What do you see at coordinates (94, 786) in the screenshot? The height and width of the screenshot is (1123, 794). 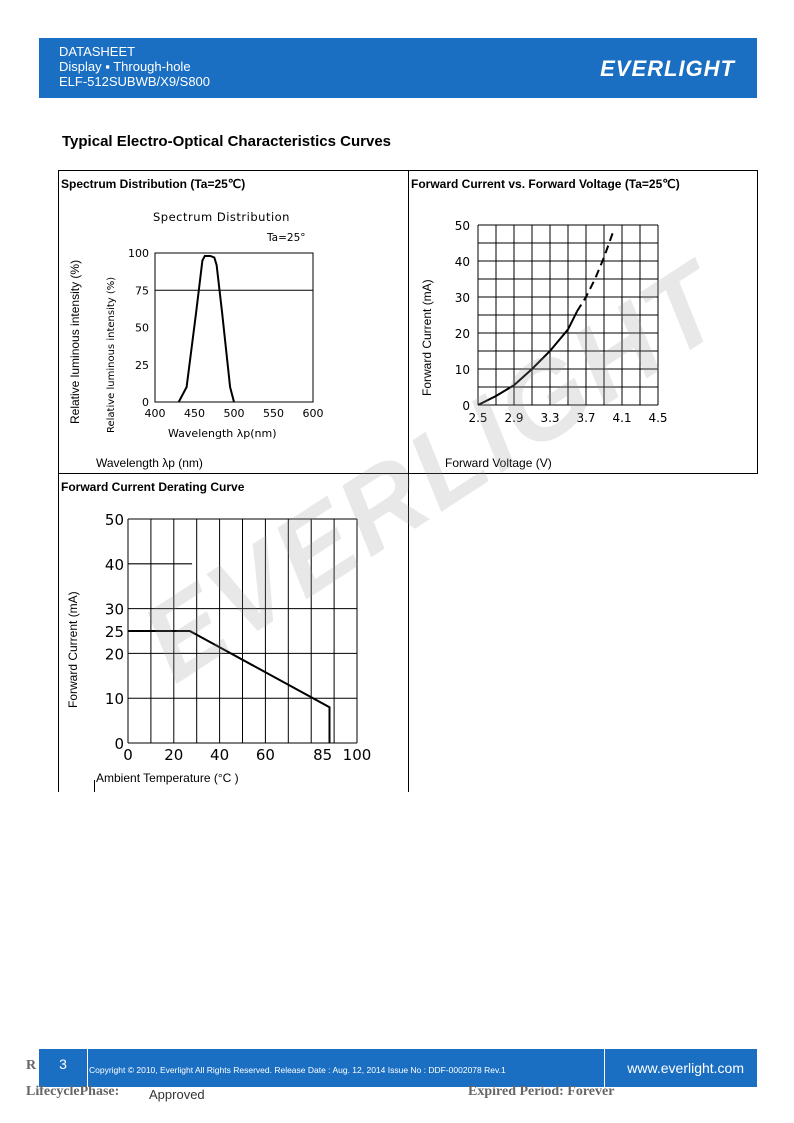 I see `table-left-edge` at bounding box center [94, 786].